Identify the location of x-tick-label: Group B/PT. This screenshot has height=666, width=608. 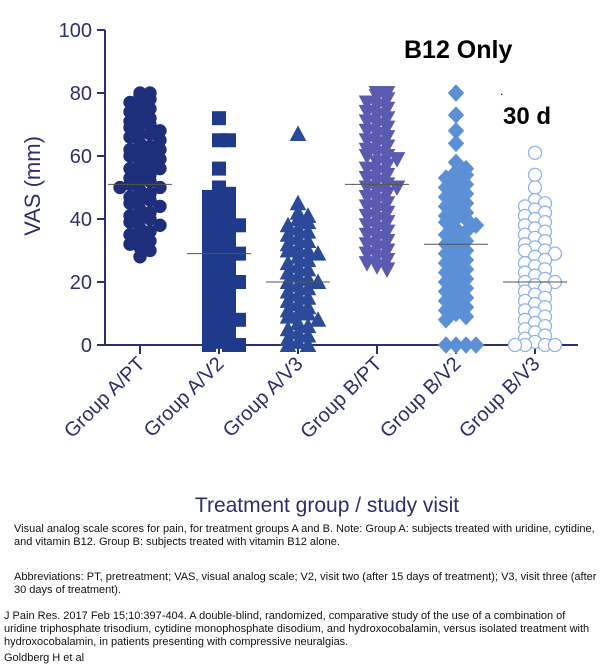
(341, 398).